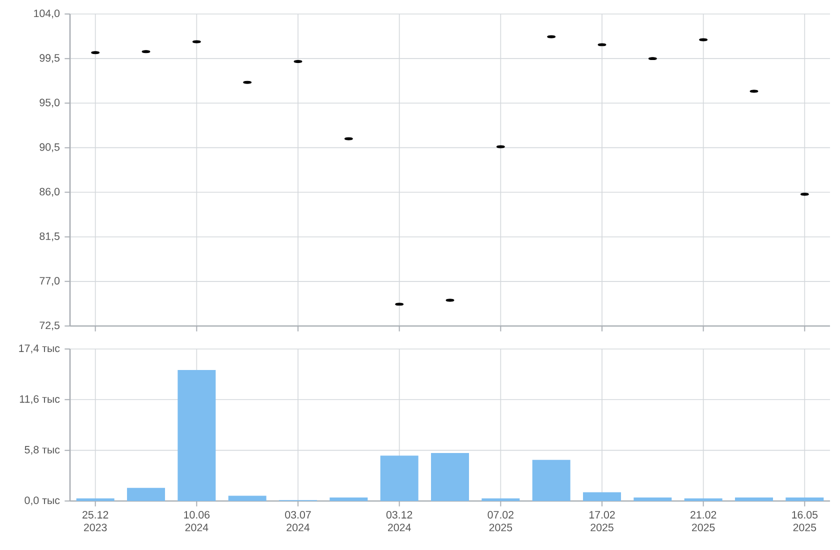  Describe the element at coordinates (399, 521) in the screenshot. I see `x-tick-label: 03.12 2024` at that location.